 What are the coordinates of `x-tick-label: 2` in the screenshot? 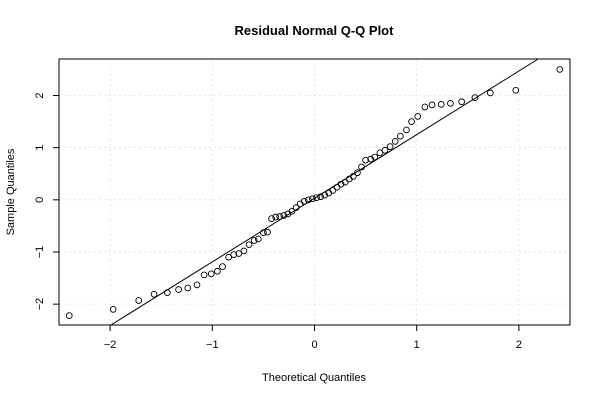 It's located at (519, 345).